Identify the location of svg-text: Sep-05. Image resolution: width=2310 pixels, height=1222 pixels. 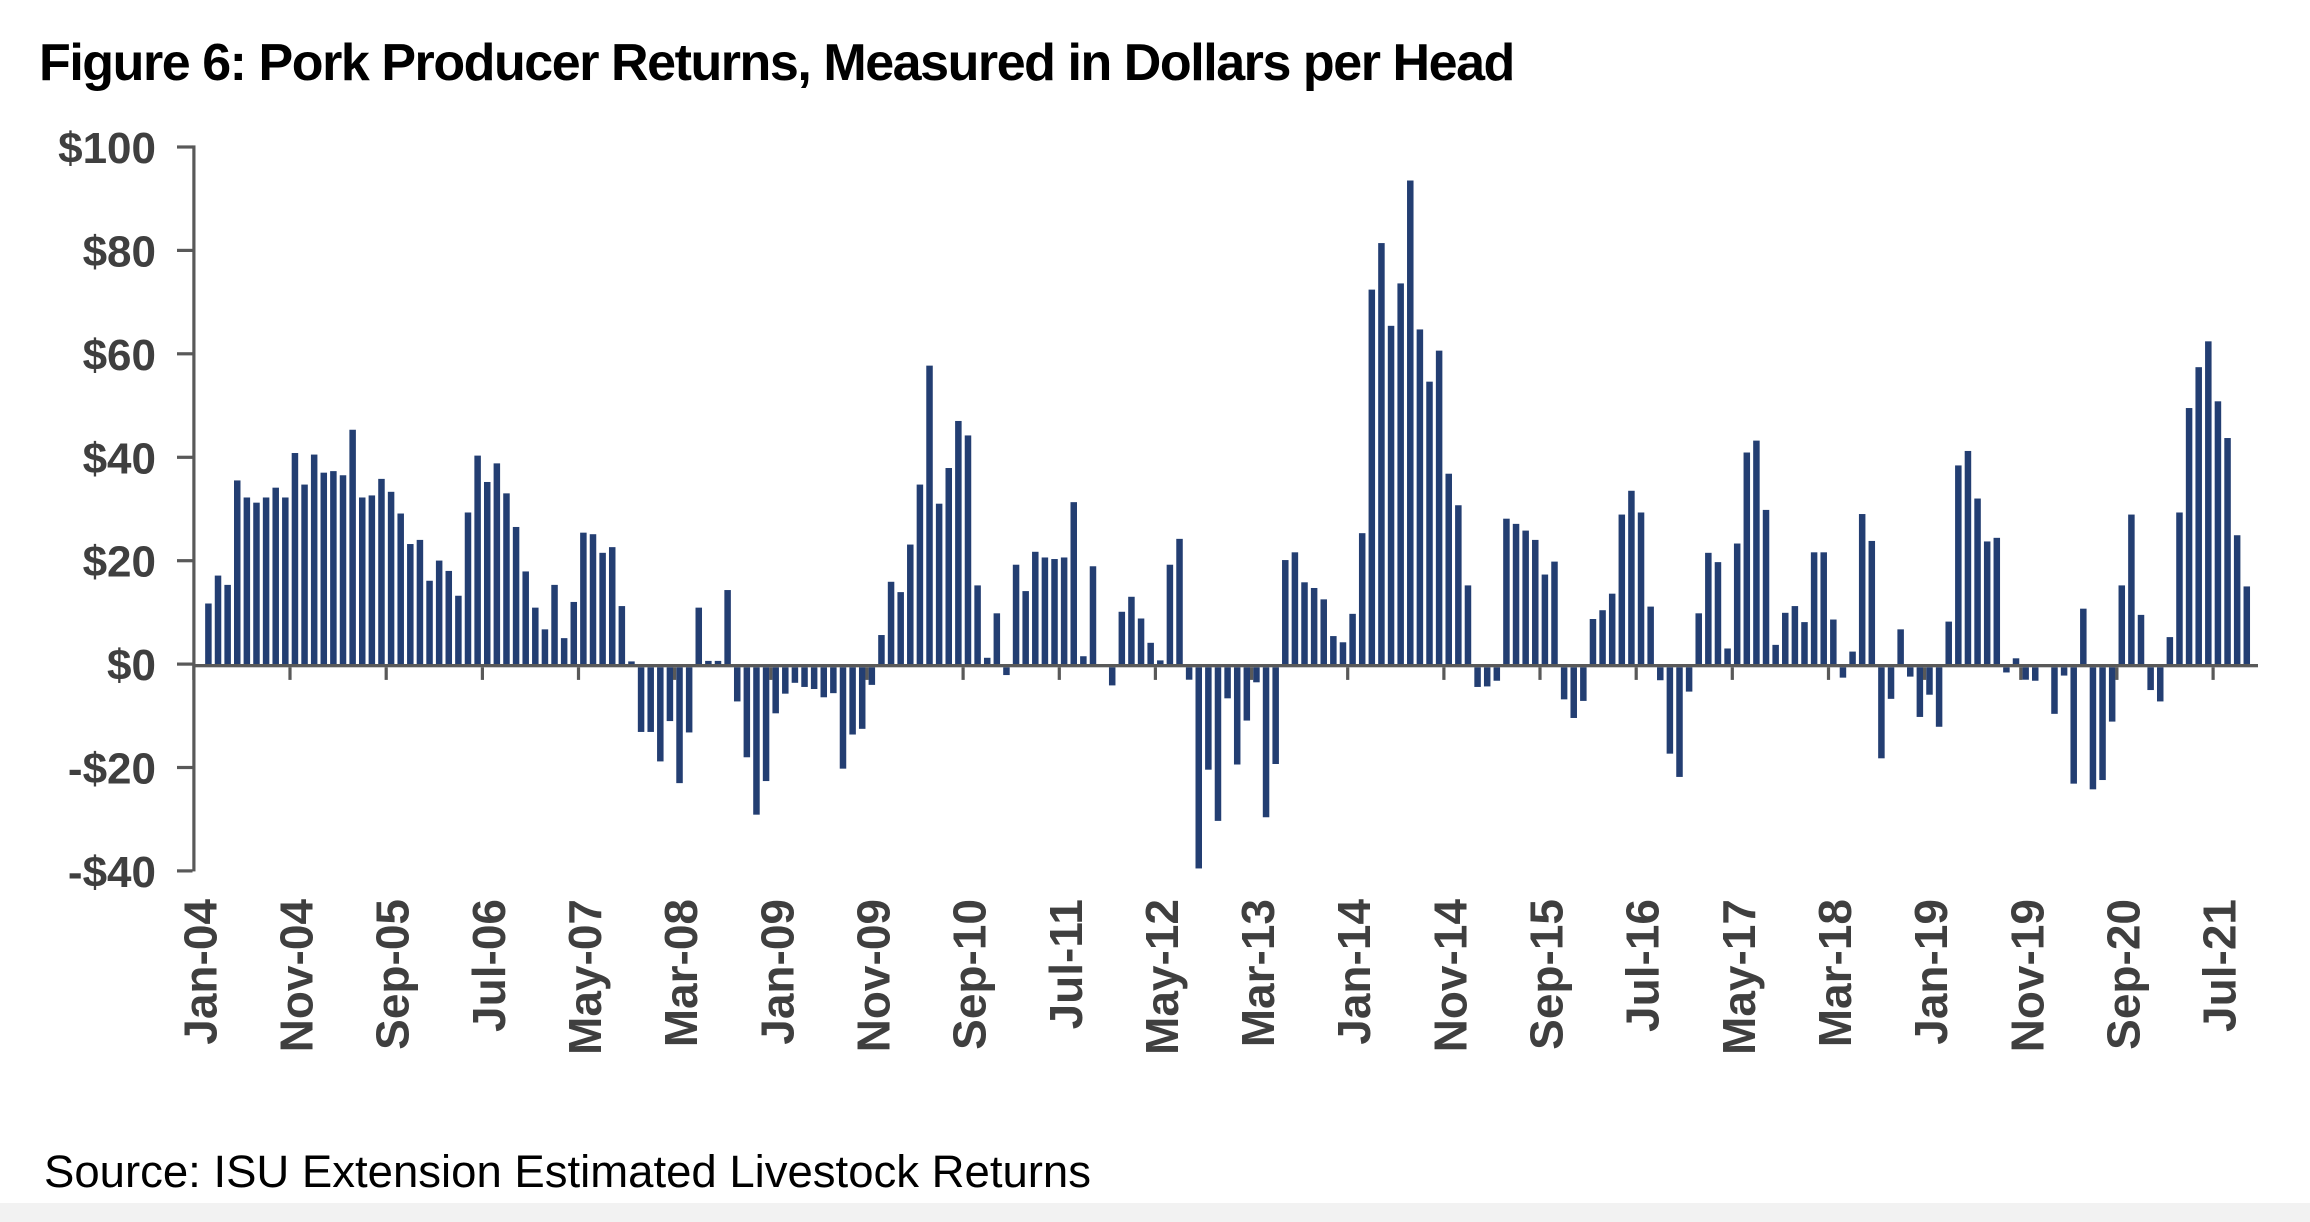
(393, 974).